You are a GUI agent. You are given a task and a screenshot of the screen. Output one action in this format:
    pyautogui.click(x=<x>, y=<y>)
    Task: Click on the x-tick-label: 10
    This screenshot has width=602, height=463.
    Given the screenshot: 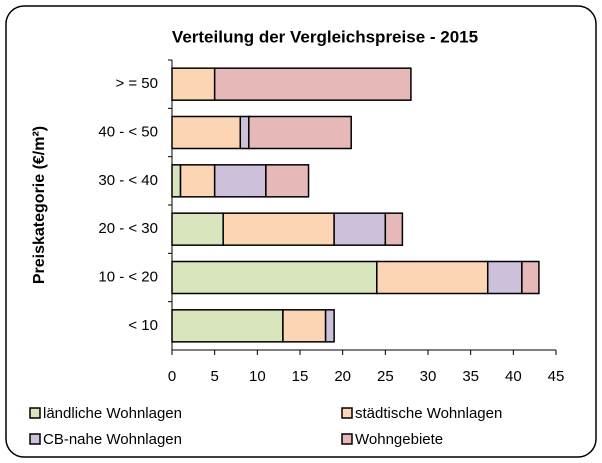 What is the action you would take?
    pyautogui.click(x=257, y=376)
    